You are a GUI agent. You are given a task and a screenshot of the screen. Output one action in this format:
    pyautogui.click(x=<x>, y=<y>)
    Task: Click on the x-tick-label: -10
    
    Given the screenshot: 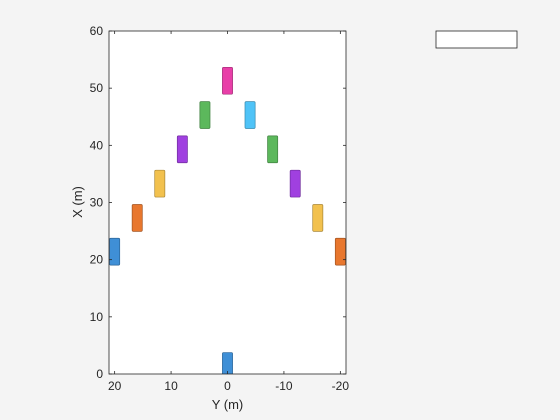 What is the action you would take?
    pyautogui.click(x=284, y=386)
    